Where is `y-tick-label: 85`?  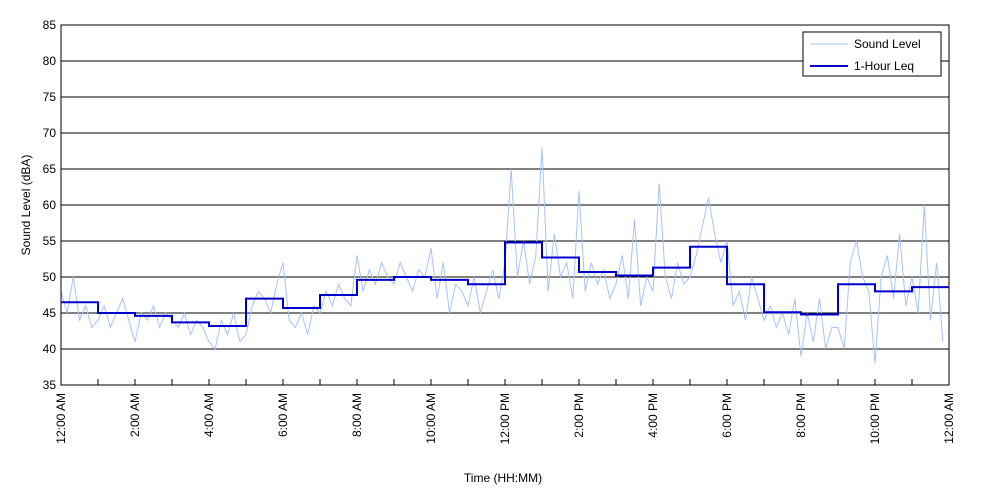
y-tick-label: 85 is located at coordinates (50, 25).